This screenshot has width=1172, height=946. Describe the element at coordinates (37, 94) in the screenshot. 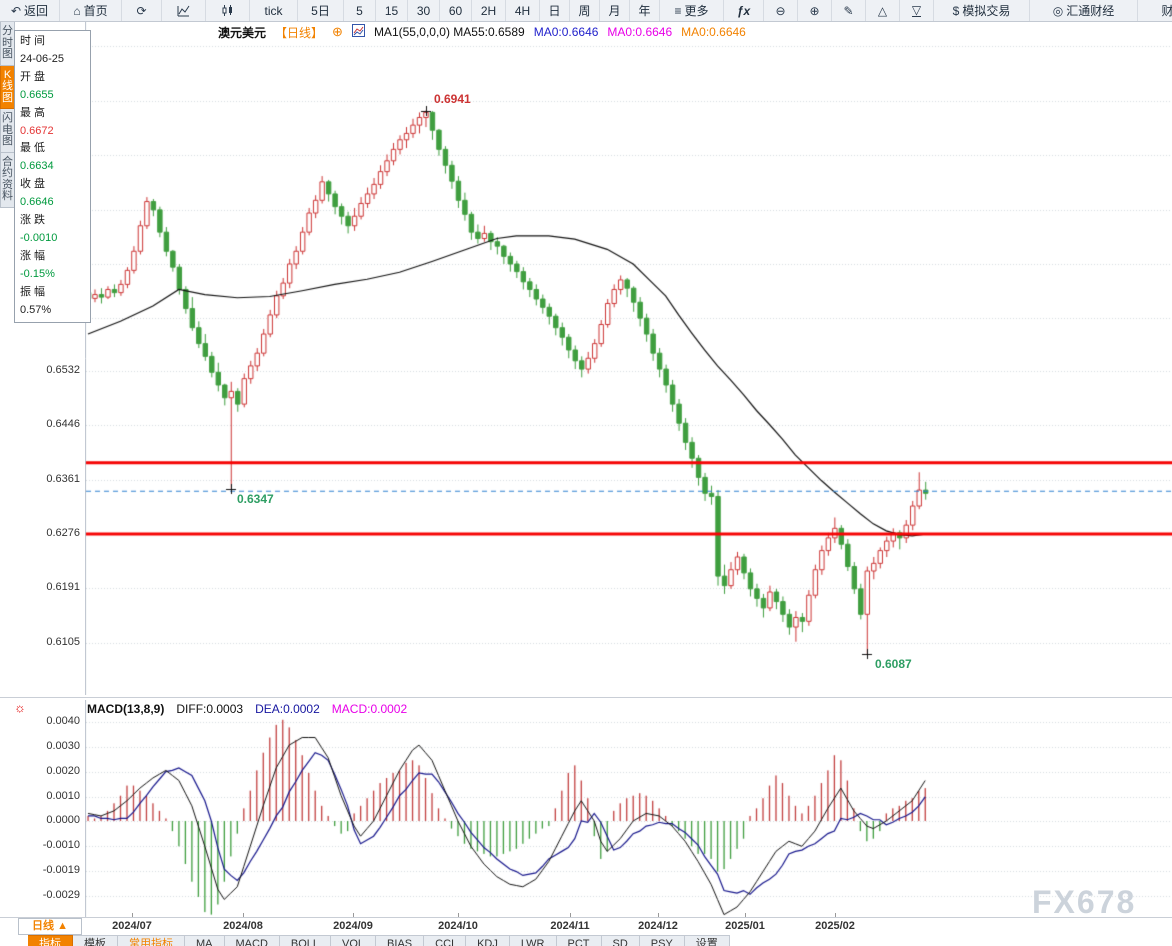

I see `info-value-open: 0.6655` at that location.